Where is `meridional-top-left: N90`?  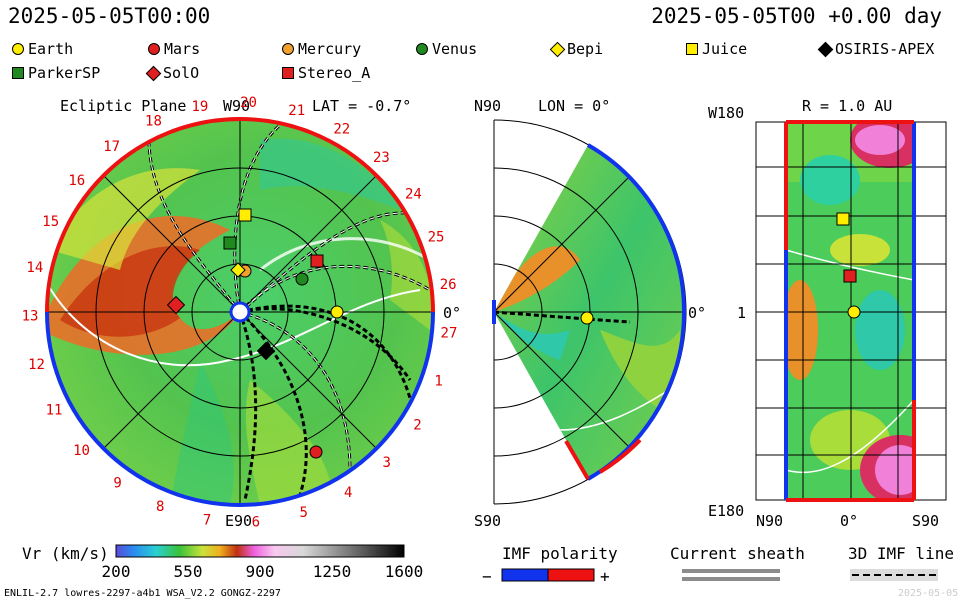 meridional-top-left: N90 is located at coordinates (487, 106).